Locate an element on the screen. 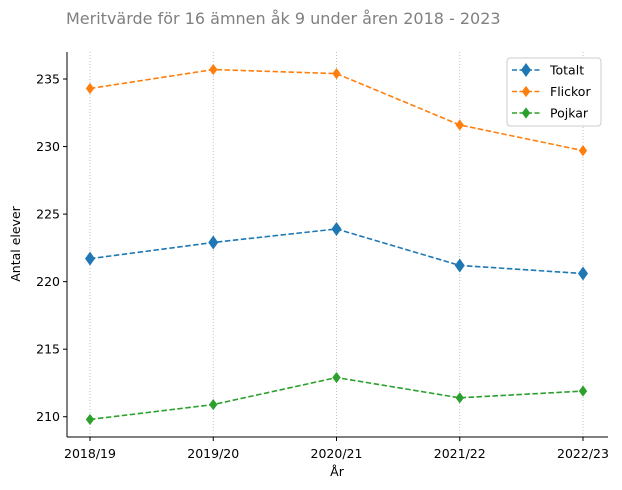 This screenshot has width=622, height=490. legend-marker-flickor is located at coordinates (526, 91).